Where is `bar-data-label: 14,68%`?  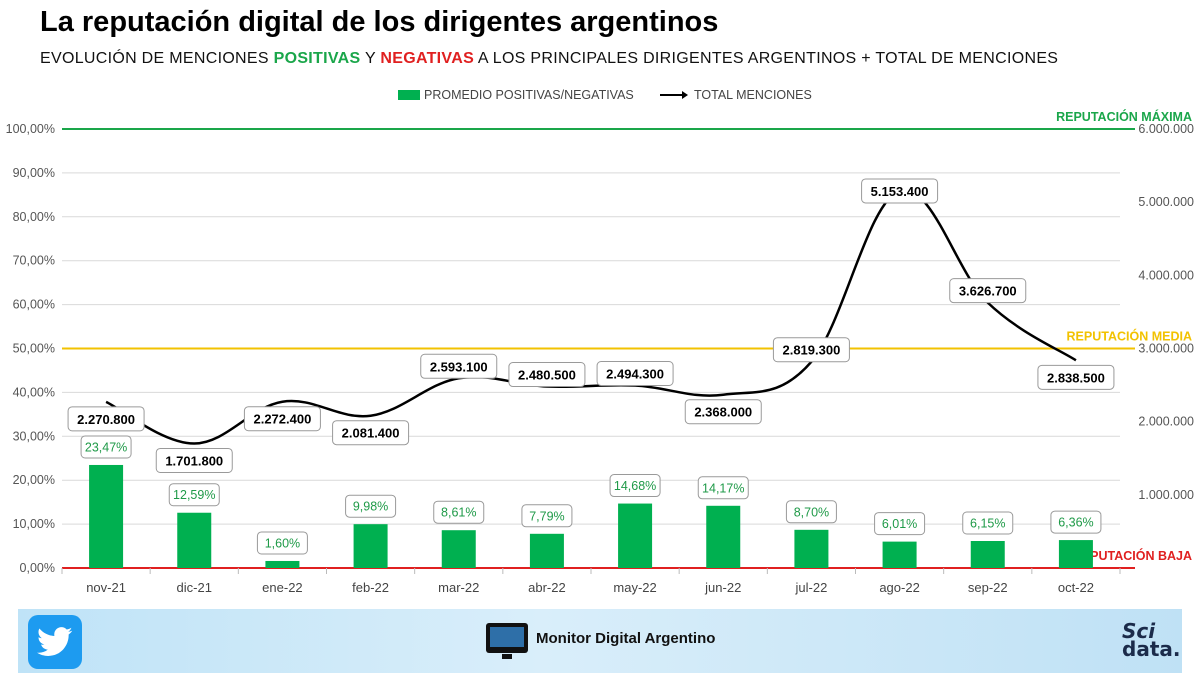 bar-data-label: 14,68% is located at coordinates (635, 486).